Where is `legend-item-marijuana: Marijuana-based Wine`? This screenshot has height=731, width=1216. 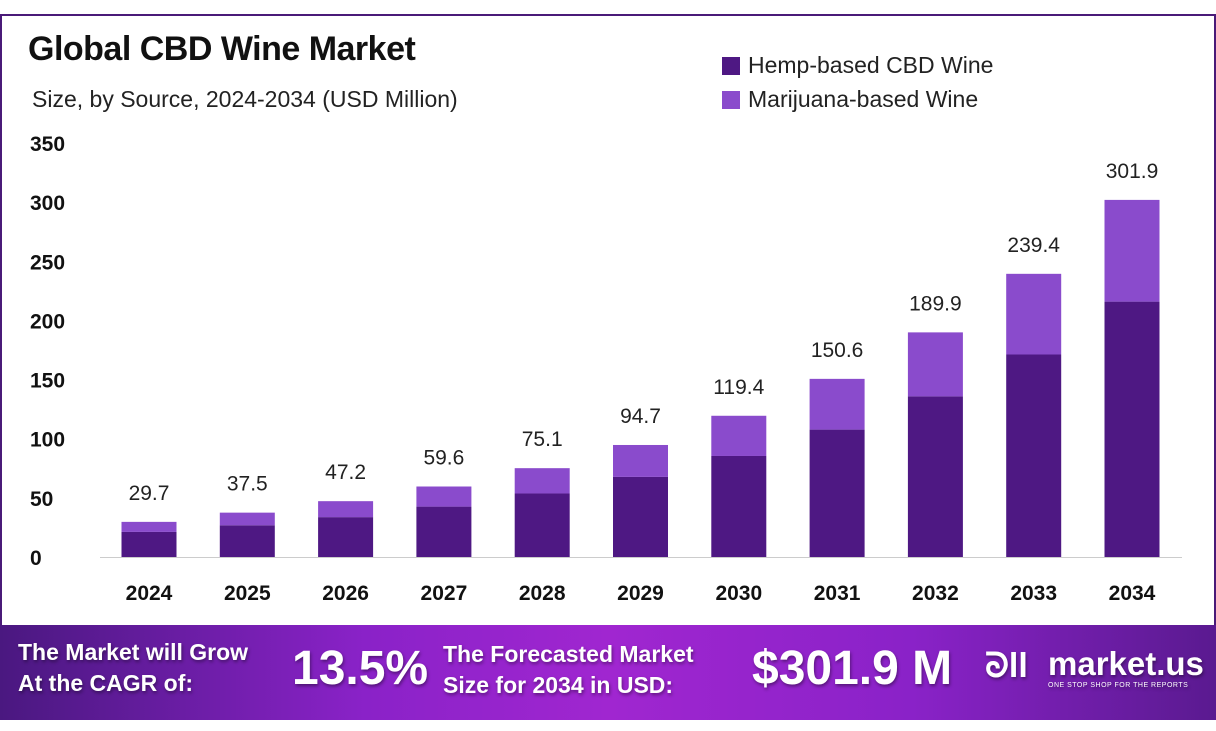 legend-item-marijuana: Marijuana-based Wine is located at coordinates (850, 99).